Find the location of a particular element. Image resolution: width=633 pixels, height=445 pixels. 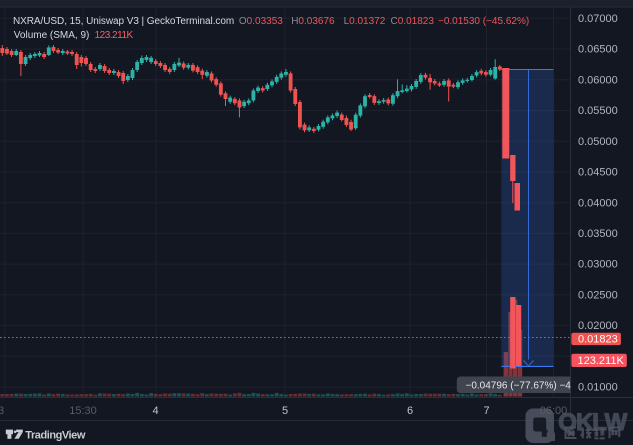

svg-text: 0.03500 is located at coordinates (598, 234).